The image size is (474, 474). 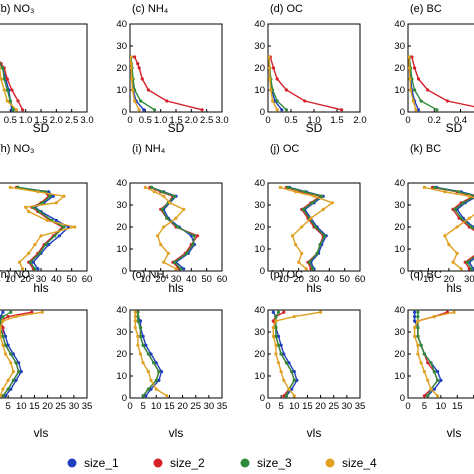 What do you see at coordinates (262, 112) in the screenshot?
I see `y-tick-label: 0` at bounding box center [262, 112].